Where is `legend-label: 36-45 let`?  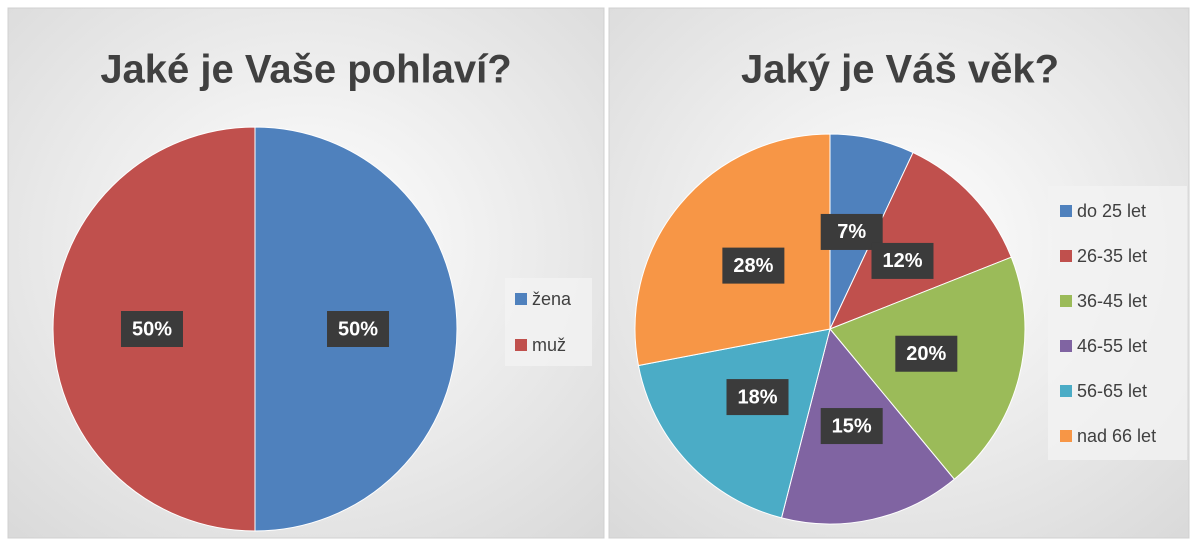 legend-label: 36-45 let is located at coordinates (1112, 301).